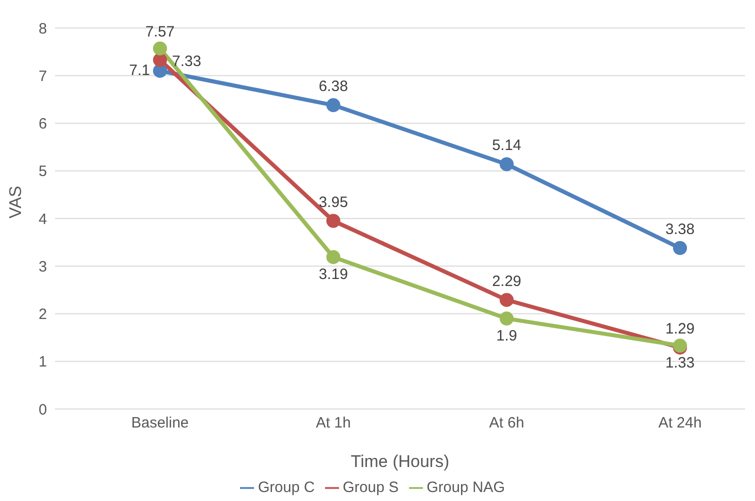  Describe the element at coordinates (680, 423) in the screenshot. I see `x-tick-label: At 24h` at that location.